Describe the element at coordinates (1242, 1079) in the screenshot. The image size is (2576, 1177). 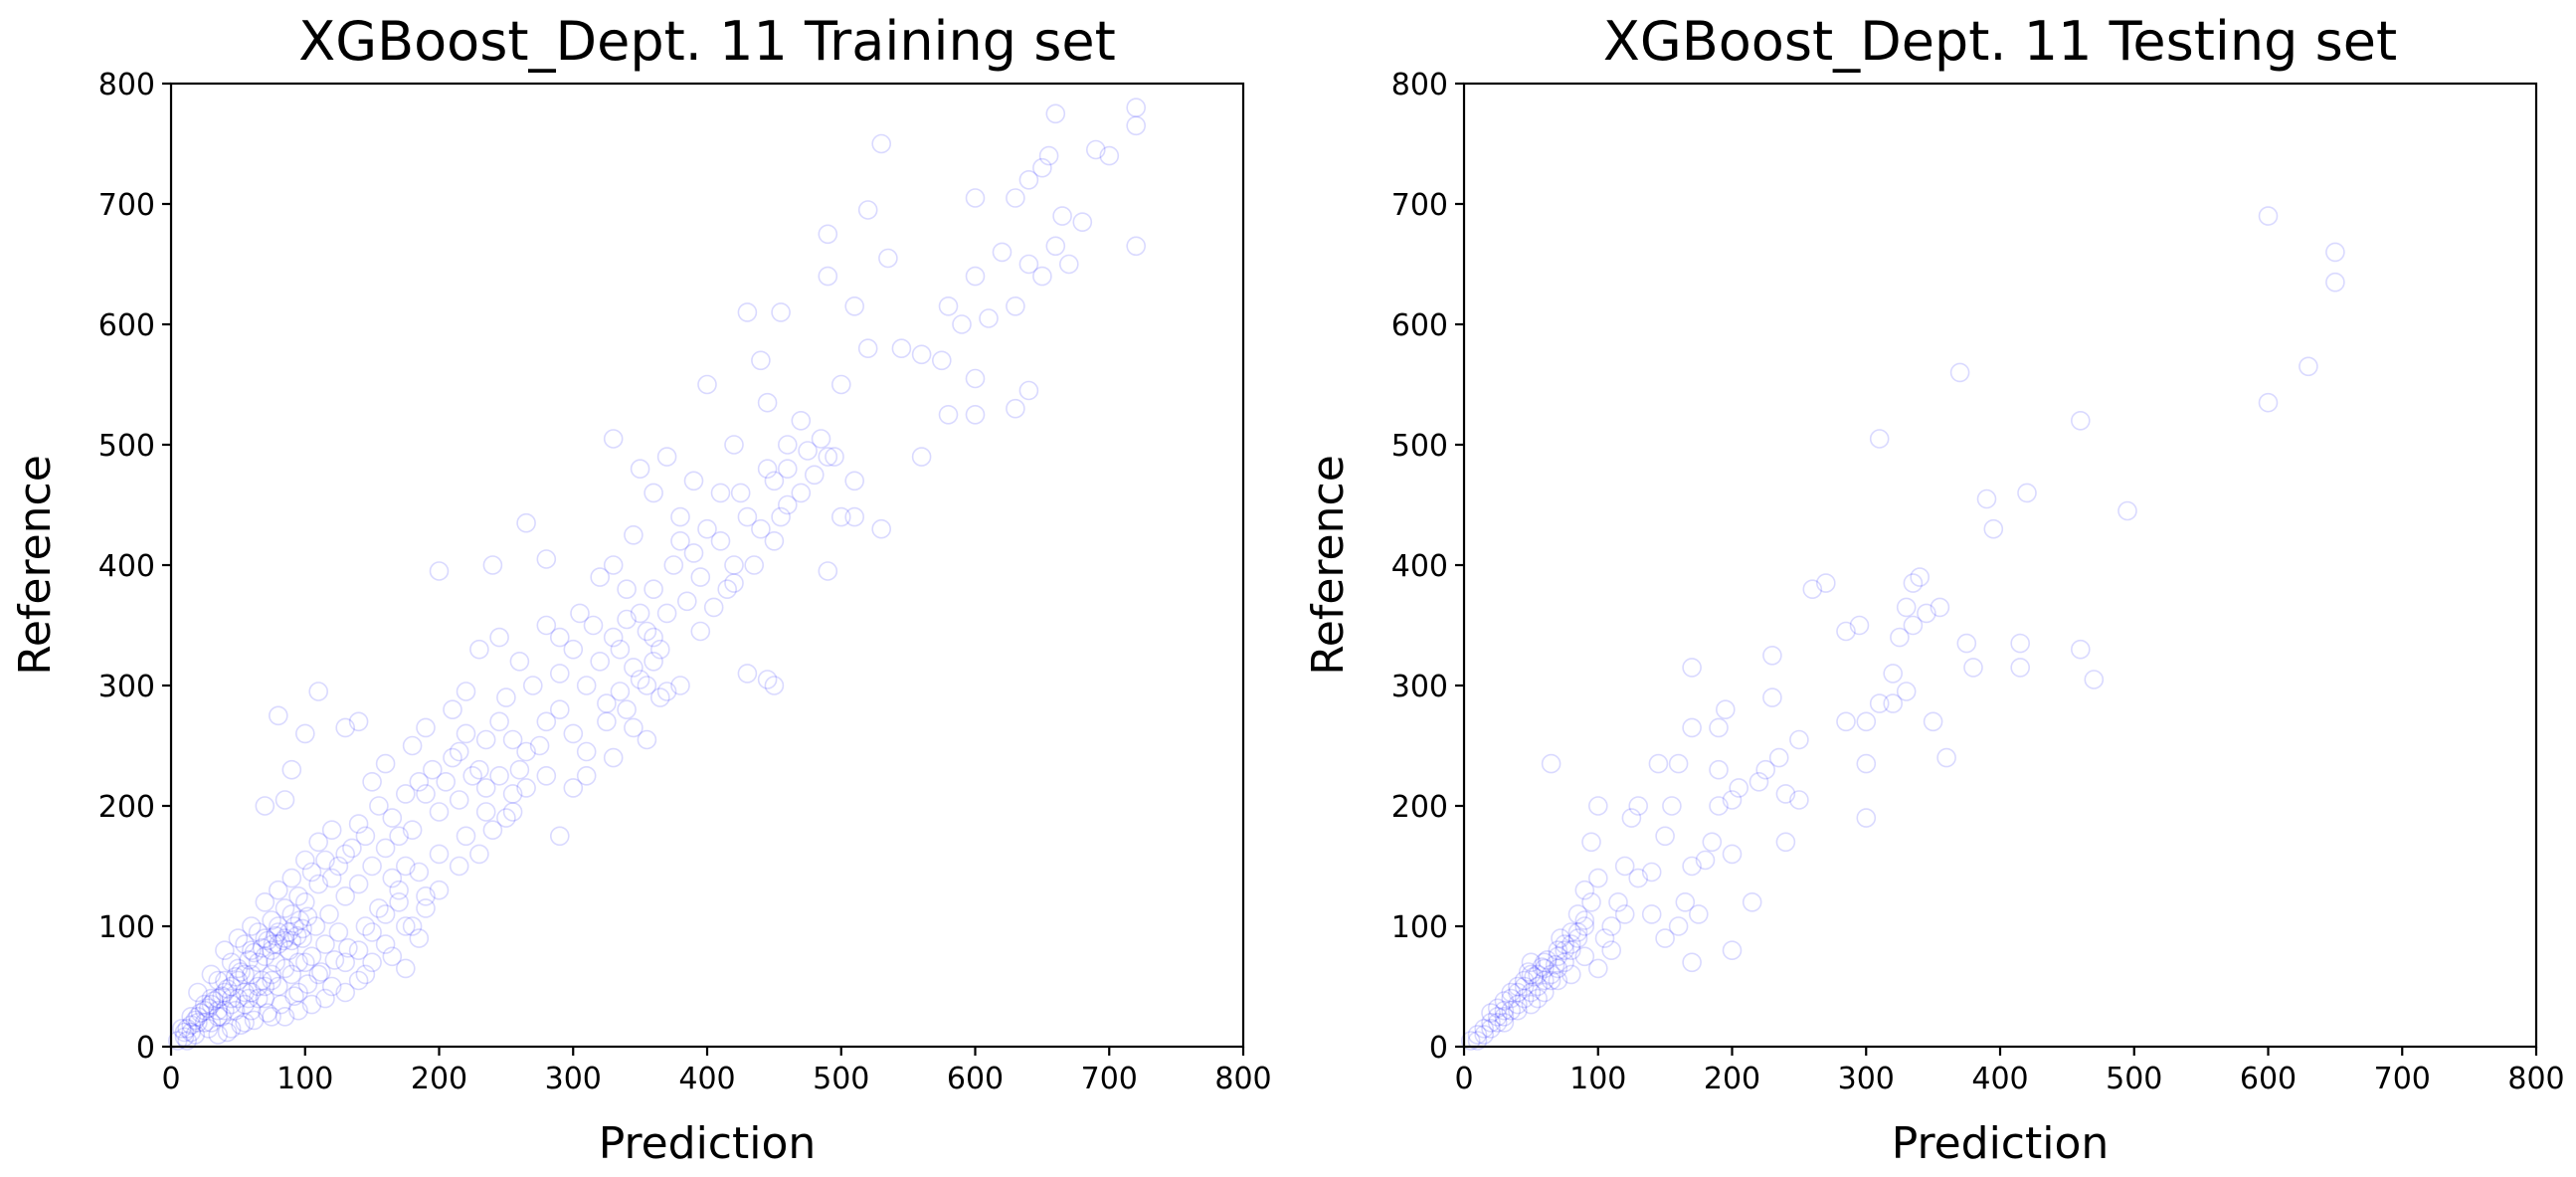
I see `x-tick-label: 800` at that location.